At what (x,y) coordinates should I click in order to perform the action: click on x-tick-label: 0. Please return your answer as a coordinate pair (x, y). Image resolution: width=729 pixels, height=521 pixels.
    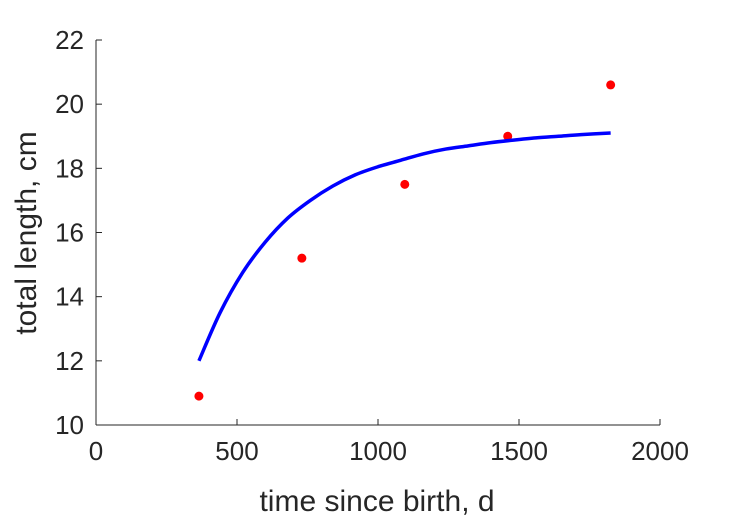
    Looking at the image, I should click on (96, 451).